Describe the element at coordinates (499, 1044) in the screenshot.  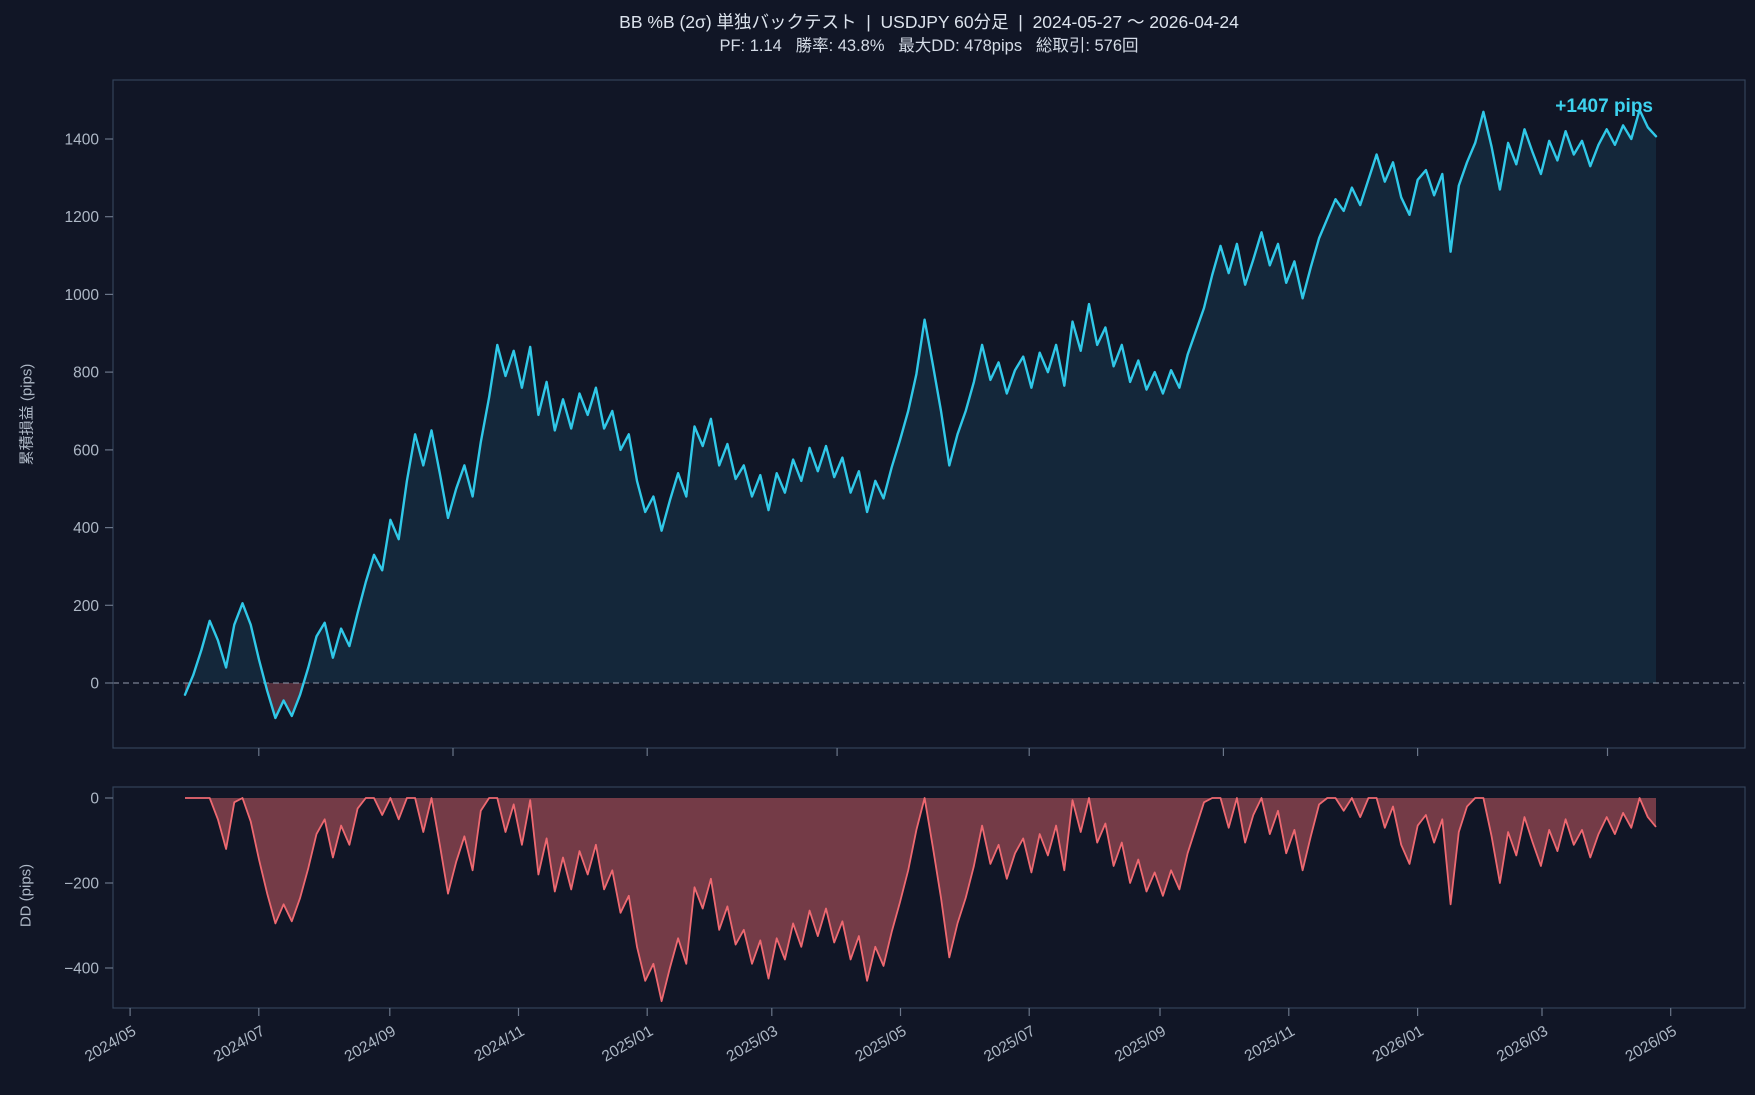
I see `x-tick-label-date: 2024/11` at that location.